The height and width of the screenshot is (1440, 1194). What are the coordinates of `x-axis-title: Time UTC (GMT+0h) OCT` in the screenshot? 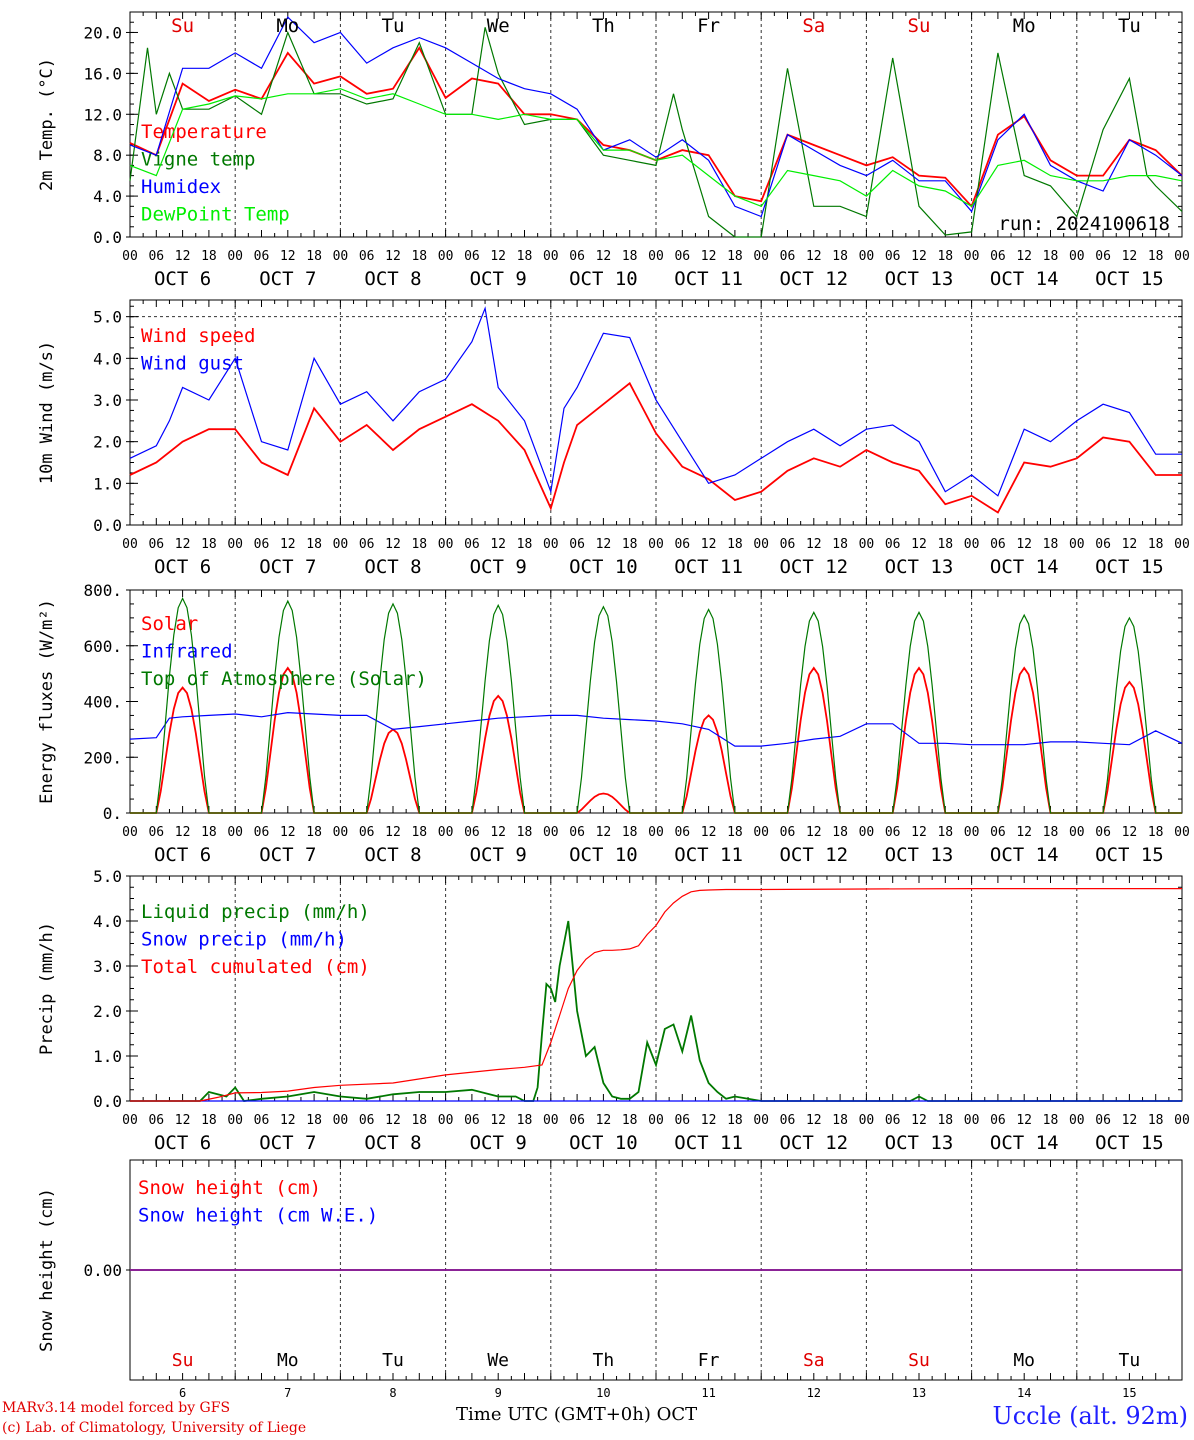 It's located at (576, 1414).